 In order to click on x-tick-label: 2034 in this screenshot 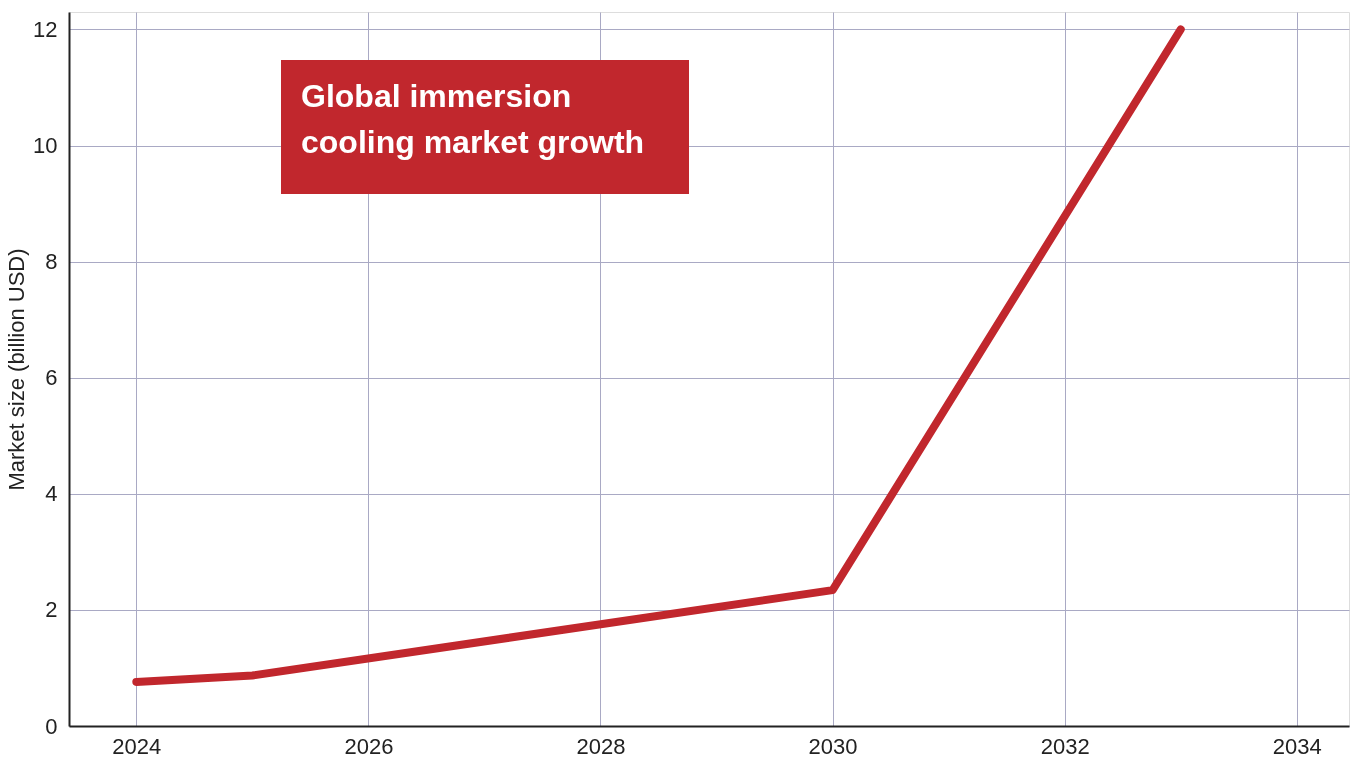, I will do `click(1297, 746)`.